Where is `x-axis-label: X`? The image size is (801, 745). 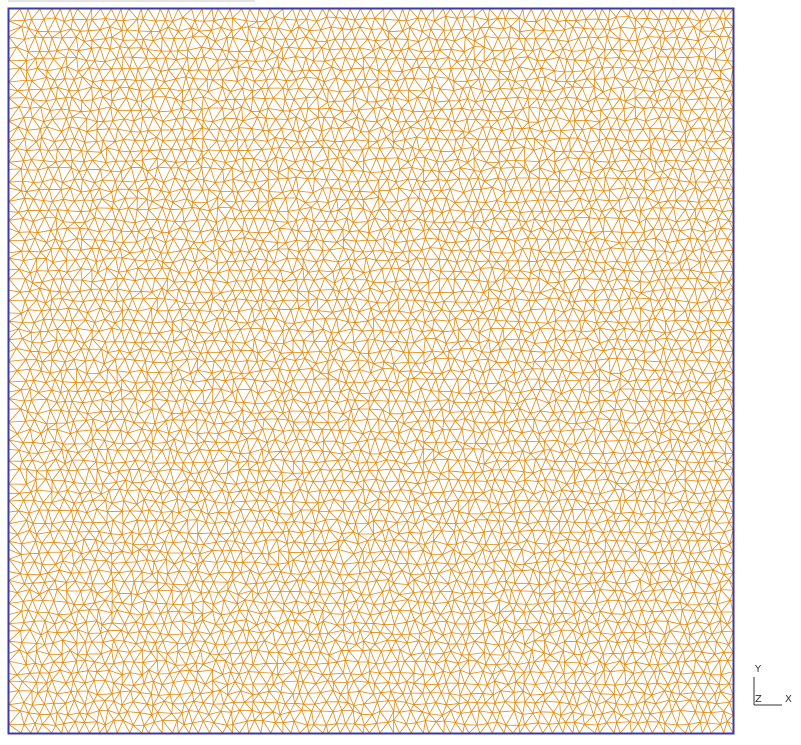 x-axis-label: X is located at coordinates (788, 699).